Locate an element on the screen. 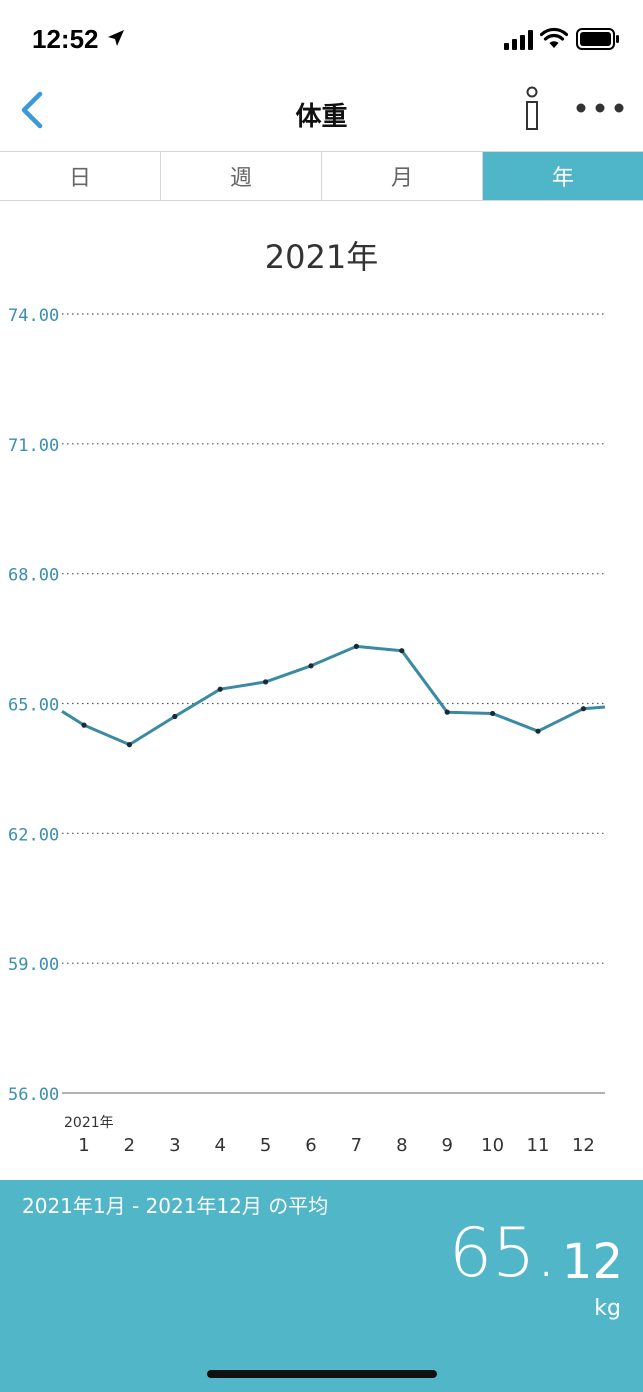 Image resolution: width=643 pixels, height=1392 pixels. chart-title: 2021年 is located at coordinates (321, 257).